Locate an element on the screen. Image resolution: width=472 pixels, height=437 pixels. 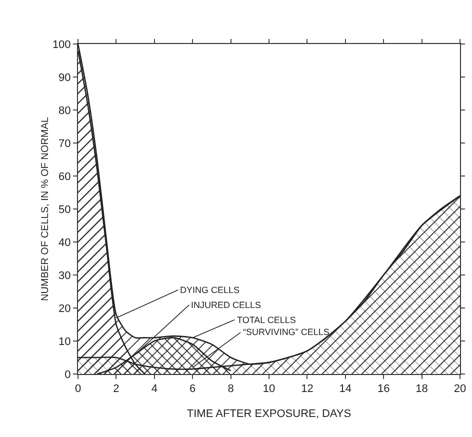
x-tick-label: 8 is located at coordinates (231, 389).